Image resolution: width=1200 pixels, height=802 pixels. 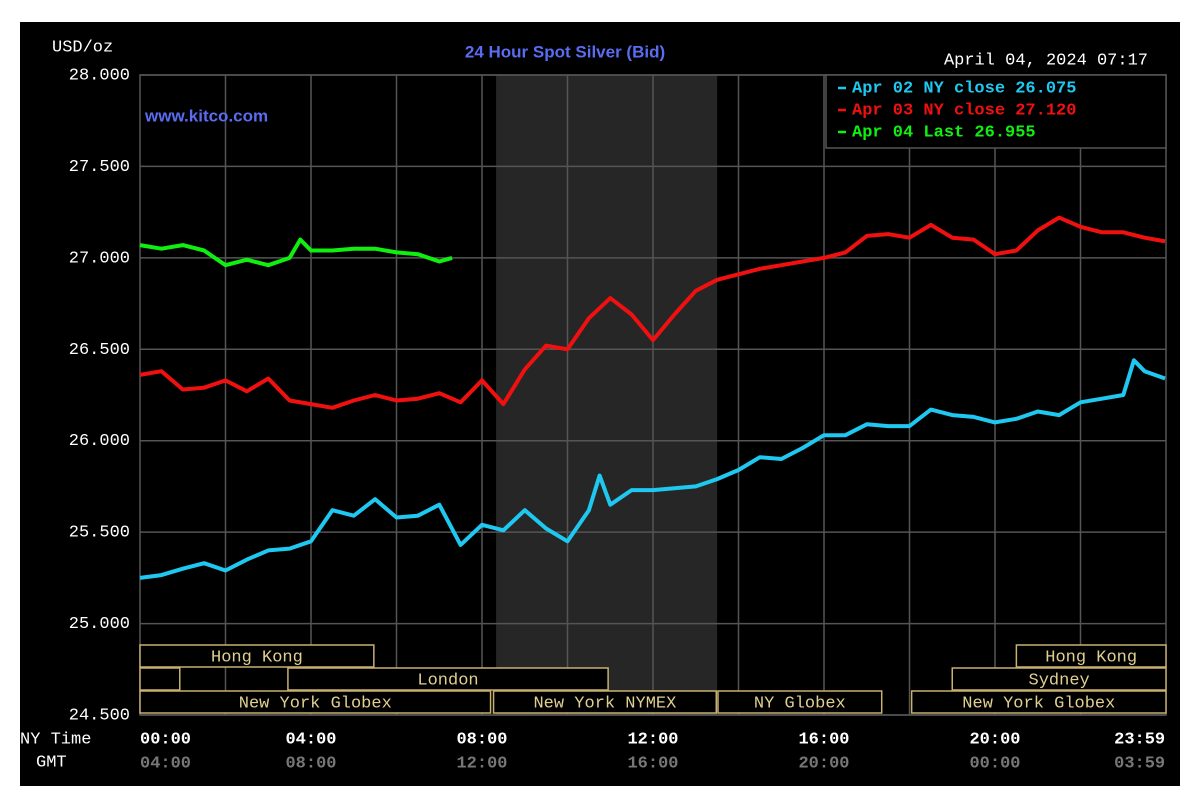 I want to click on x2-tick-label: 03:59, so click(x=1139, y=763).